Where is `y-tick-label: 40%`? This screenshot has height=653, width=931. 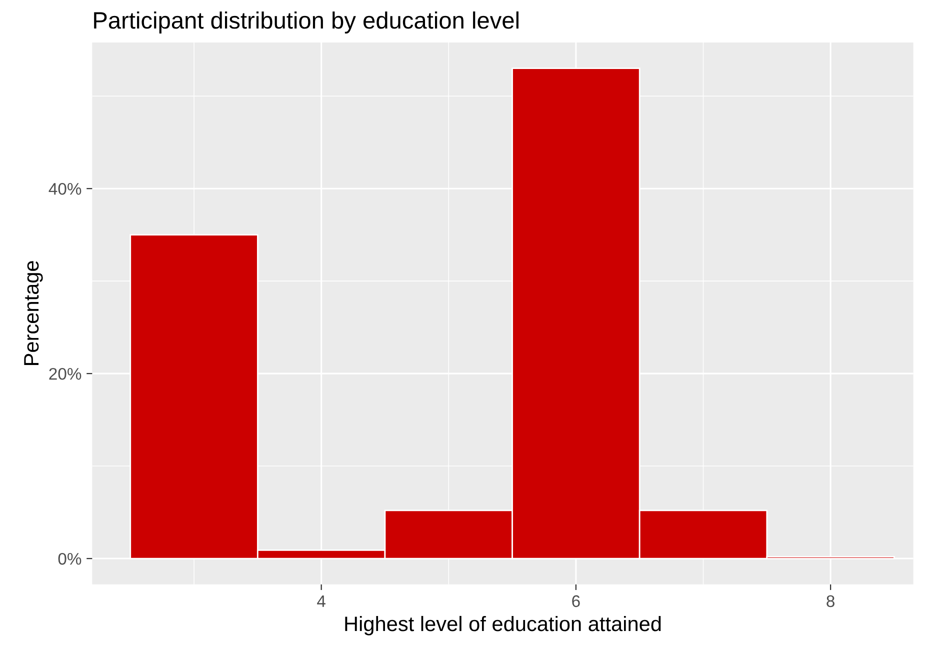
y-tick-label: 40% is located at coordinates (65, 188).